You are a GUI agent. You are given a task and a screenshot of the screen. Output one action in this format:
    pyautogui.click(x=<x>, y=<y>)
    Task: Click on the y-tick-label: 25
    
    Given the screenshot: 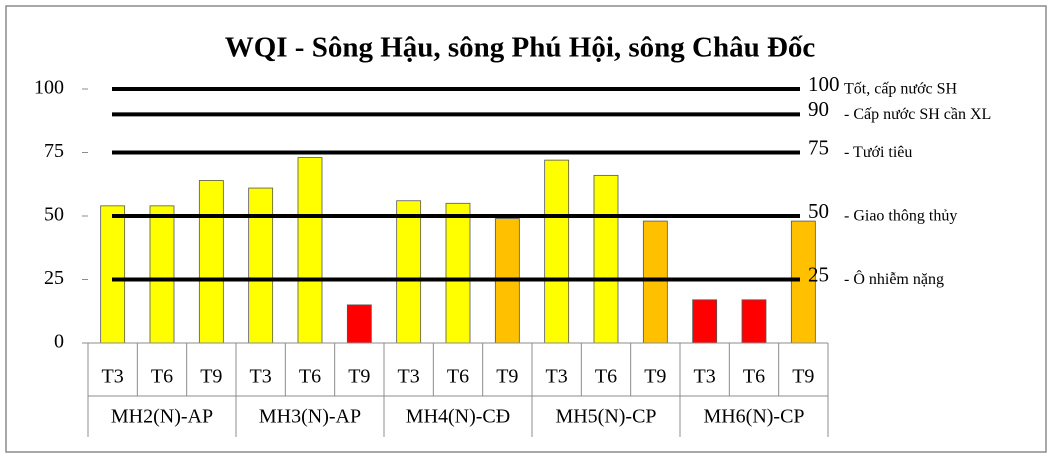 What is the action you would take?
    pyautogui.click(x=54, y=278)
    